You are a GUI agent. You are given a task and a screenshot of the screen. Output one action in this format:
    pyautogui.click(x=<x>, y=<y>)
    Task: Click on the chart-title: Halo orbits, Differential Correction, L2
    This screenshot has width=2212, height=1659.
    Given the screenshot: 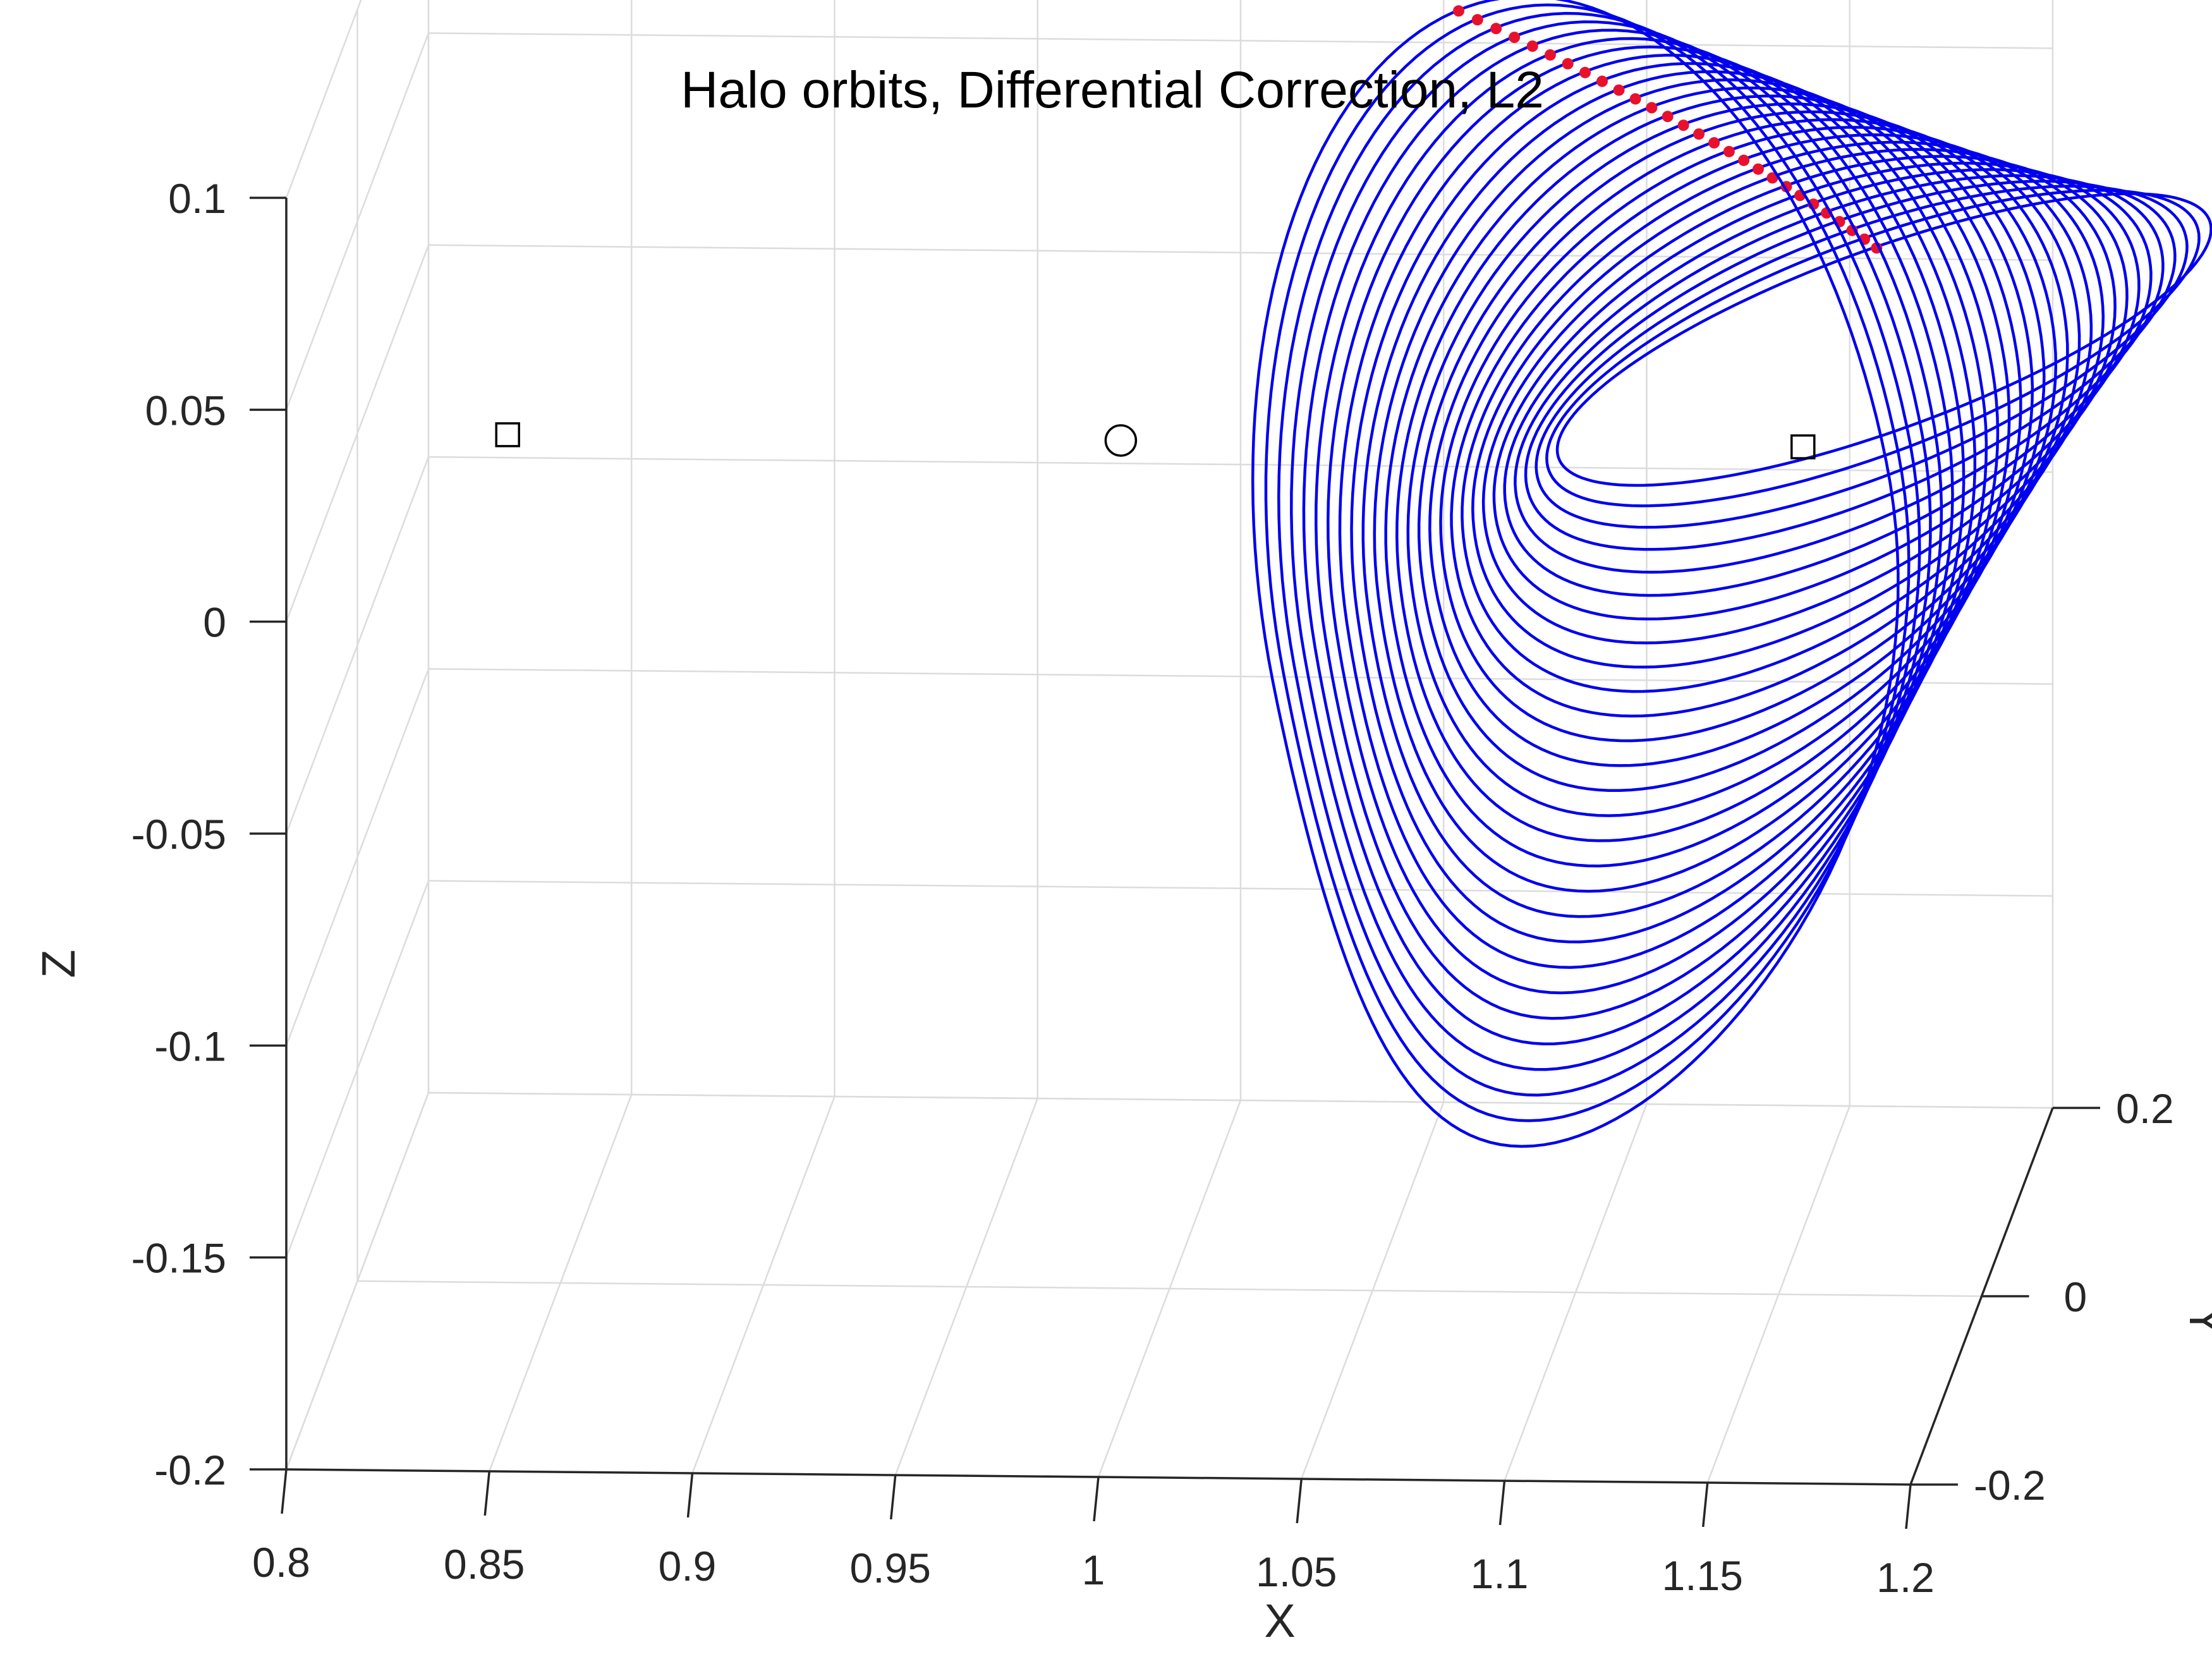 What is the action you would take?
    pyautogui.click(x=1112, y=90)
    